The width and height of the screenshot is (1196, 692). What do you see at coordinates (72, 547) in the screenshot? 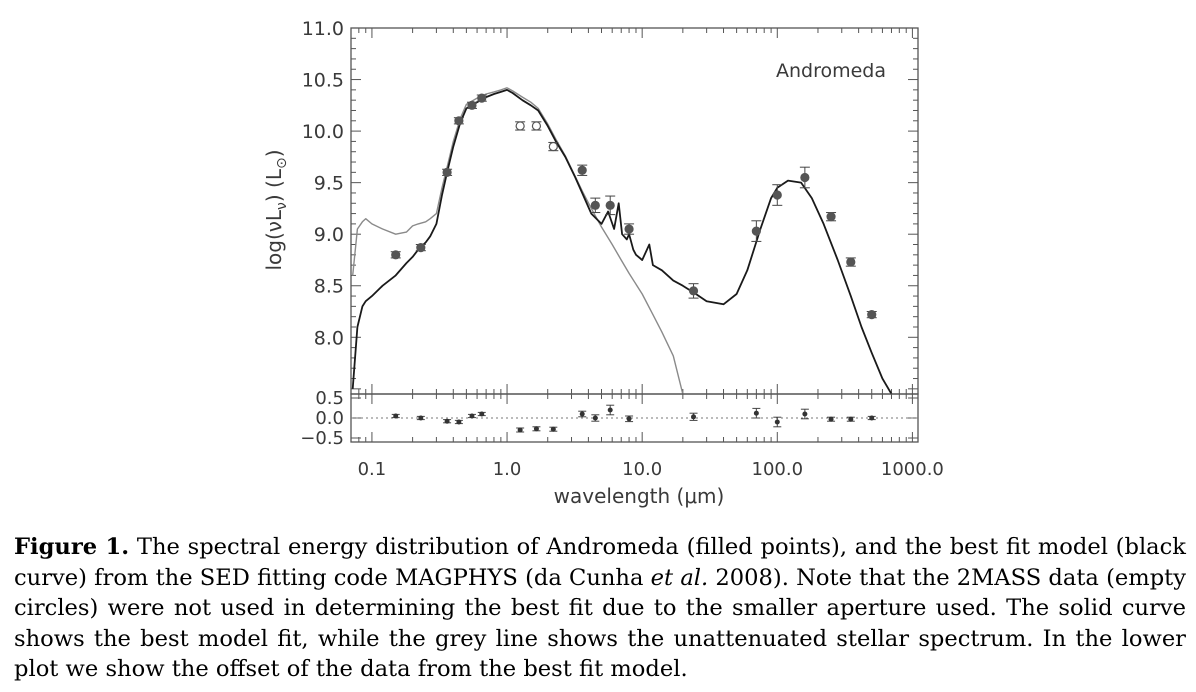
I see `caption-label: Figure 1.` at bounding box center [72, 547].